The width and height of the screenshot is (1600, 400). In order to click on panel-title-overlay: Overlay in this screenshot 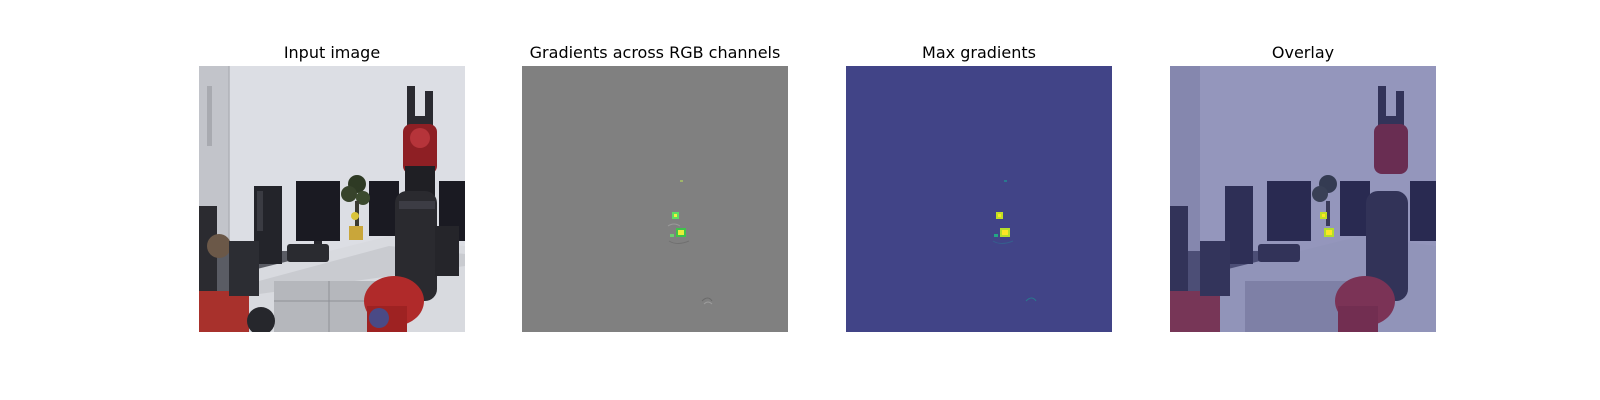, I will do `click(1303, 52)`.